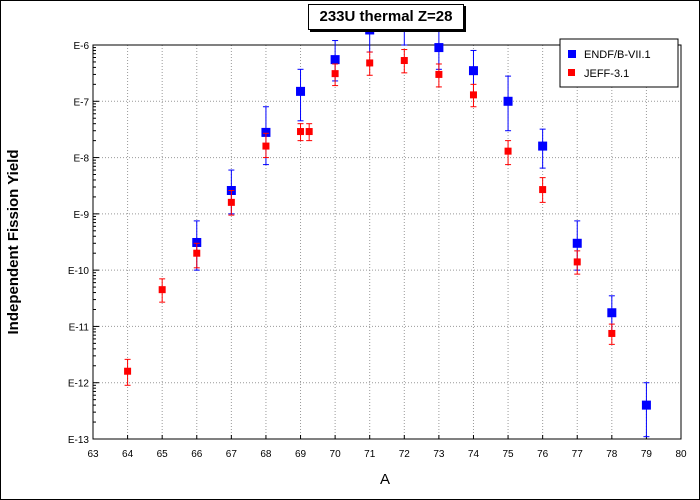 The width and height of the screenshot is (700, 500). I want to click on x-tick-label: 77, so click(578, 454).